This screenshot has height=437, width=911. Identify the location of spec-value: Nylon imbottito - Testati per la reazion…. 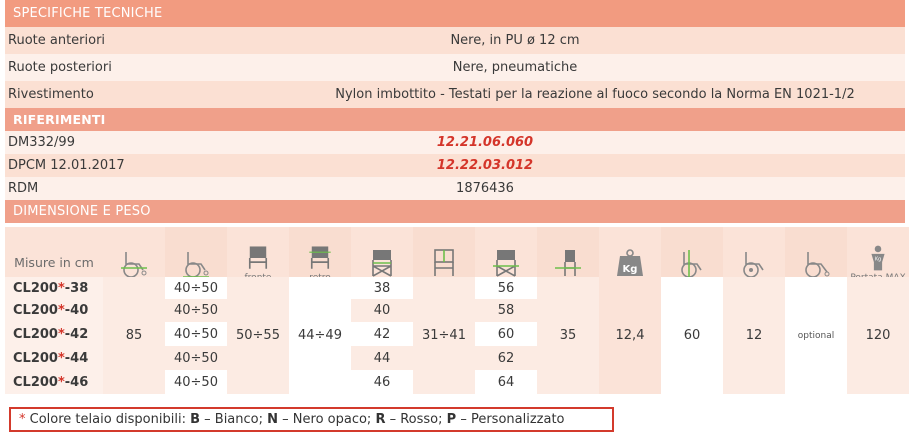
(595, 94).